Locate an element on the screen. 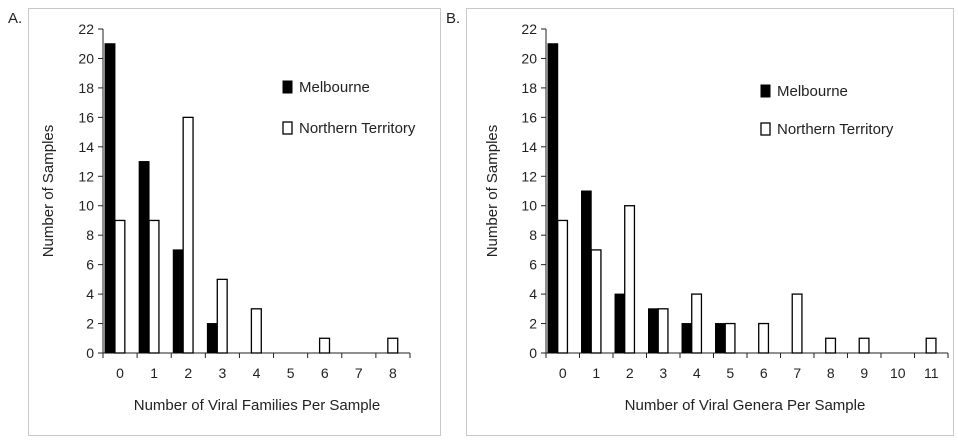 The image size is (958, 441). panel-b-label: B. is located at coordinates (453, 18).